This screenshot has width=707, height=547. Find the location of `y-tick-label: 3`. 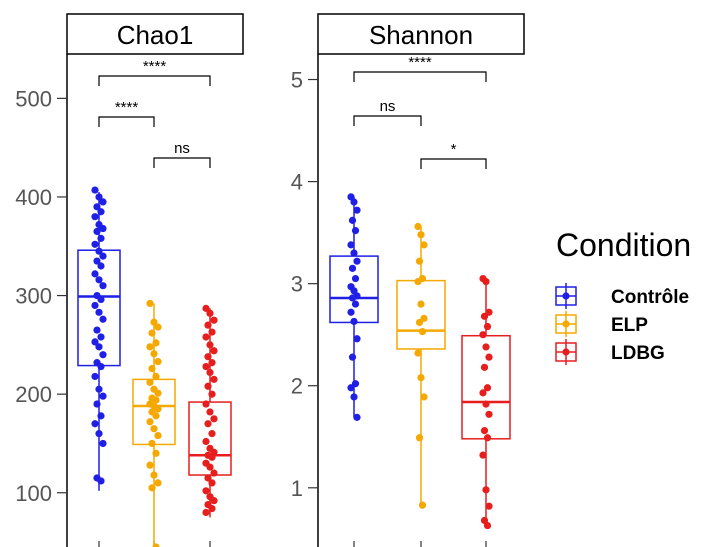

y-tick-label: 3 is located at coordinates (297, 284).